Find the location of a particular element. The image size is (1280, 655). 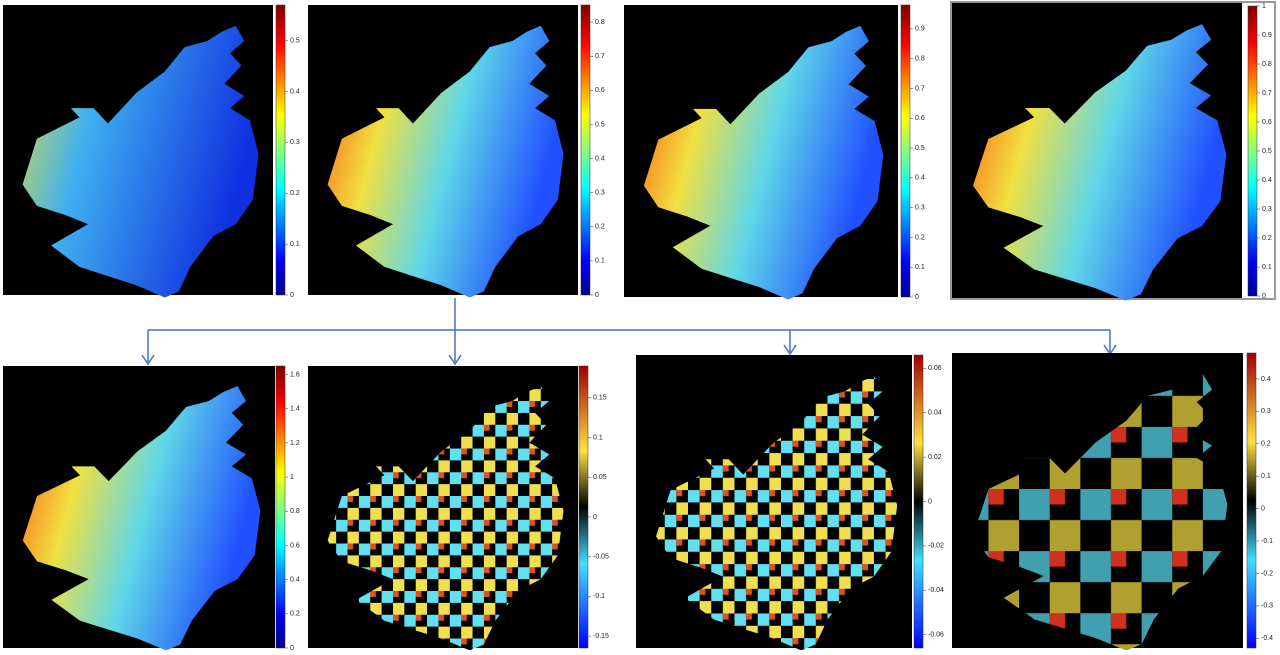

colorbar-tick-label: -0.04 is located at coordinates (936, 590).